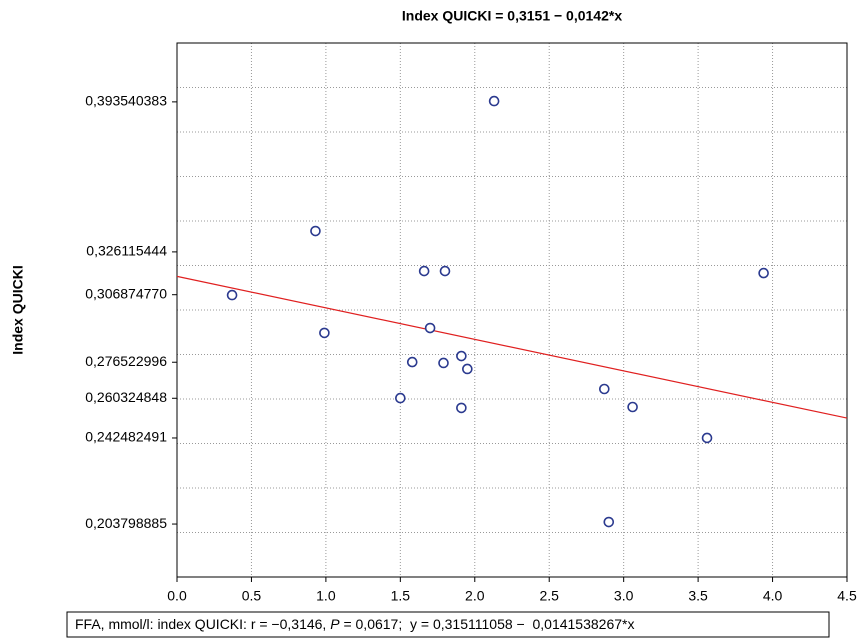 Image resolution: width=858 pixels, height=641 pixels. Describe the element at coordinates (126, 397) in the screenshot. I see `y-tick-label: 0,260324848` at that location.